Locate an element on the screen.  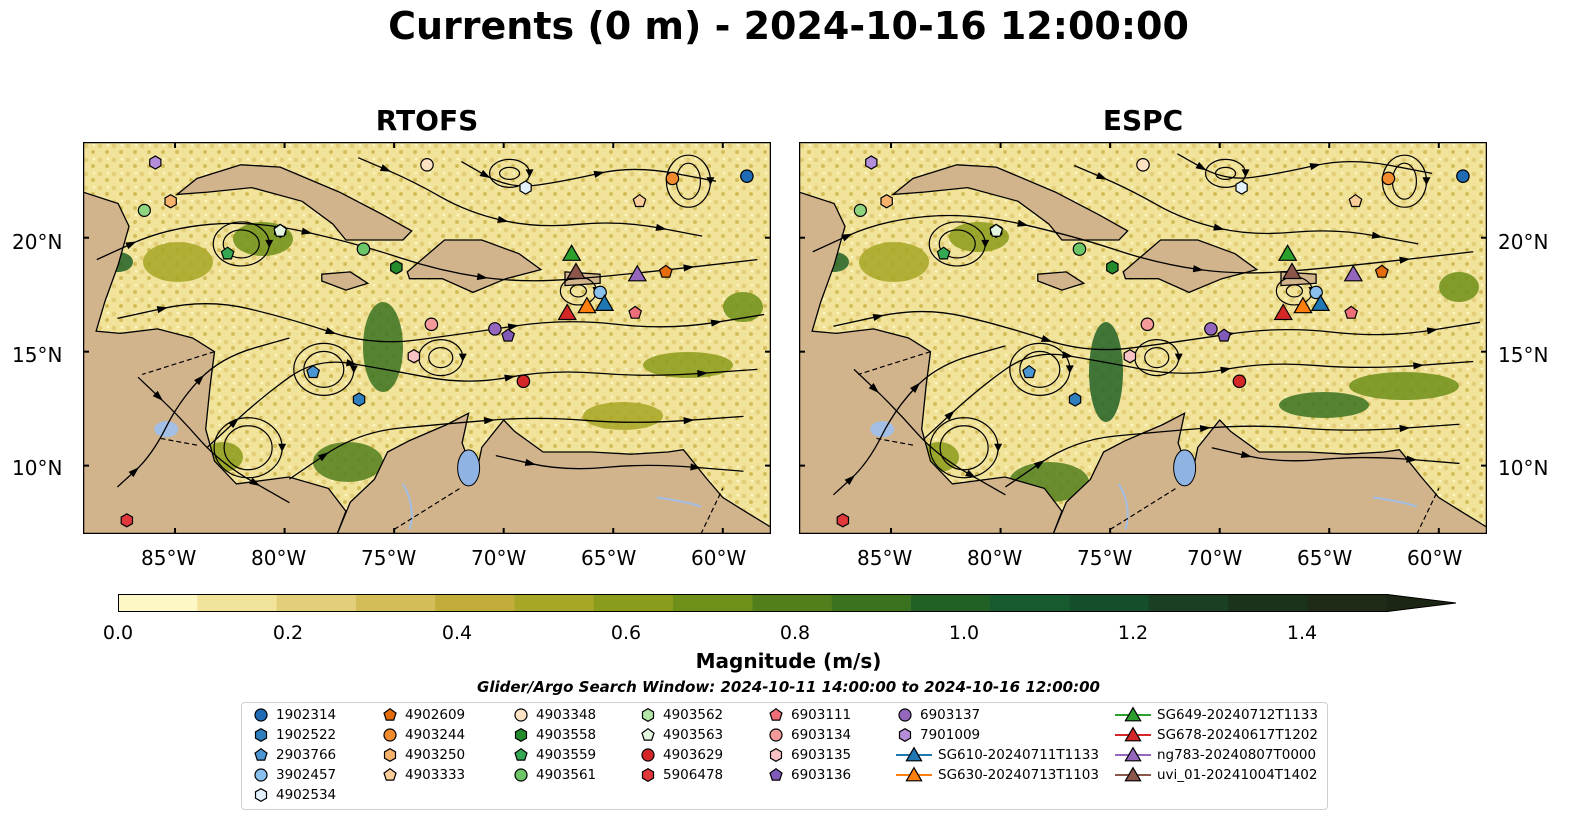
magnitude-colorbar is located at coordinates (788, 609).